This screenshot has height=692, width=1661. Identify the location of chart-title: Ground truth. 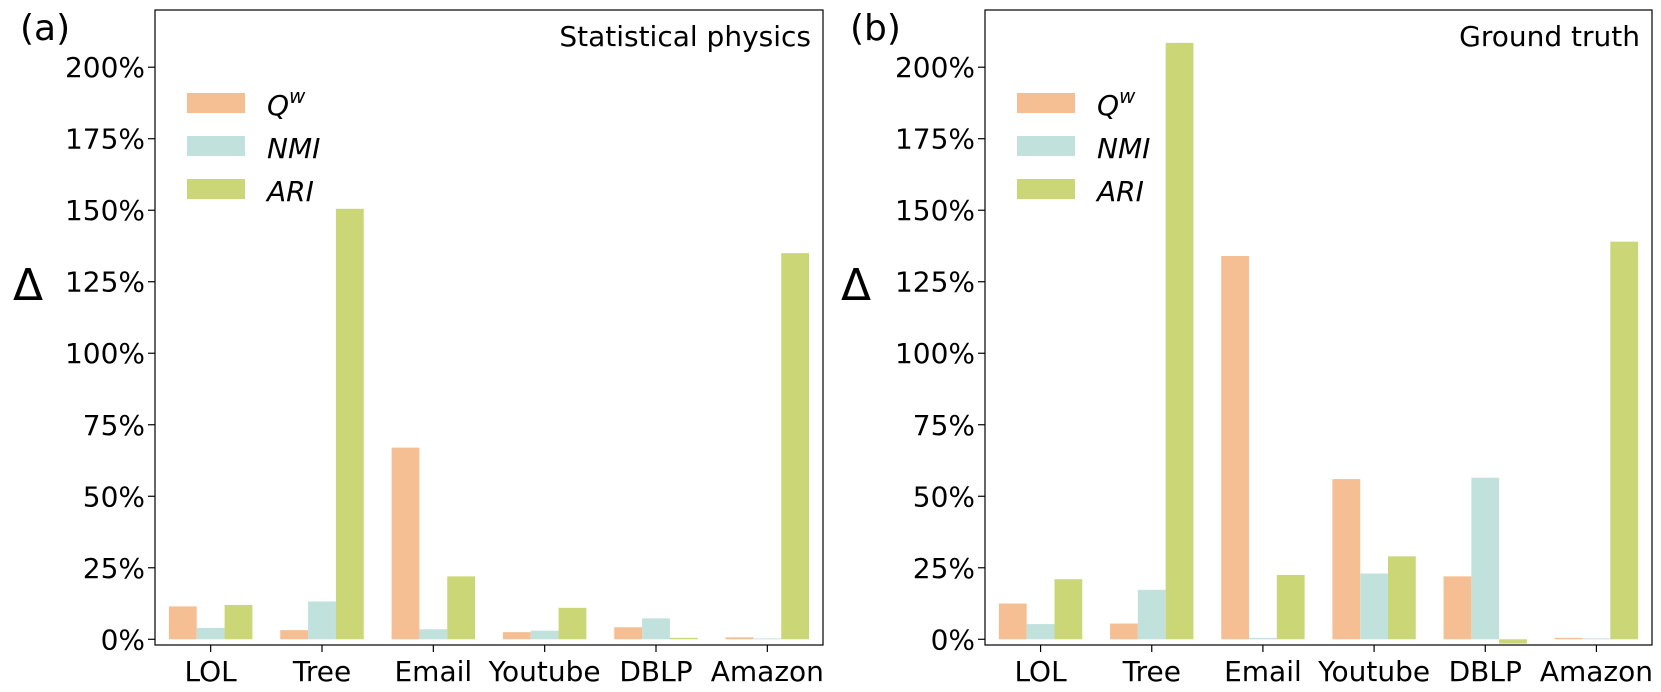
(1549, 36).